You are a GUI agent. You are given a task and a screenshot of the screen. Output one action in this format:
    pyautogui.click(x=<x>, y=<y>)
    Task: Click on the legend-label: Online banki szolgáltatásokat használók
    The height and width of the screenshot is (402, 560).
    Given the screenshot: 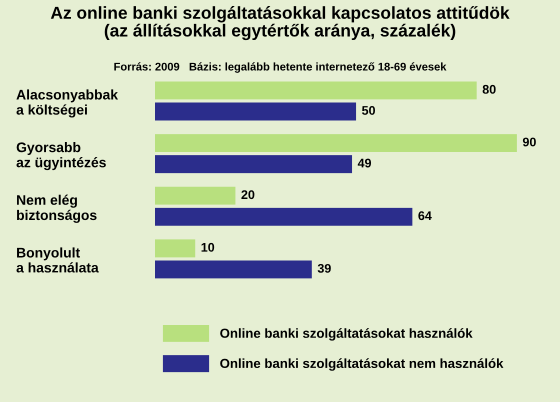 What is the action you would take?
    pyautogui.click(x=346, y=334)
    